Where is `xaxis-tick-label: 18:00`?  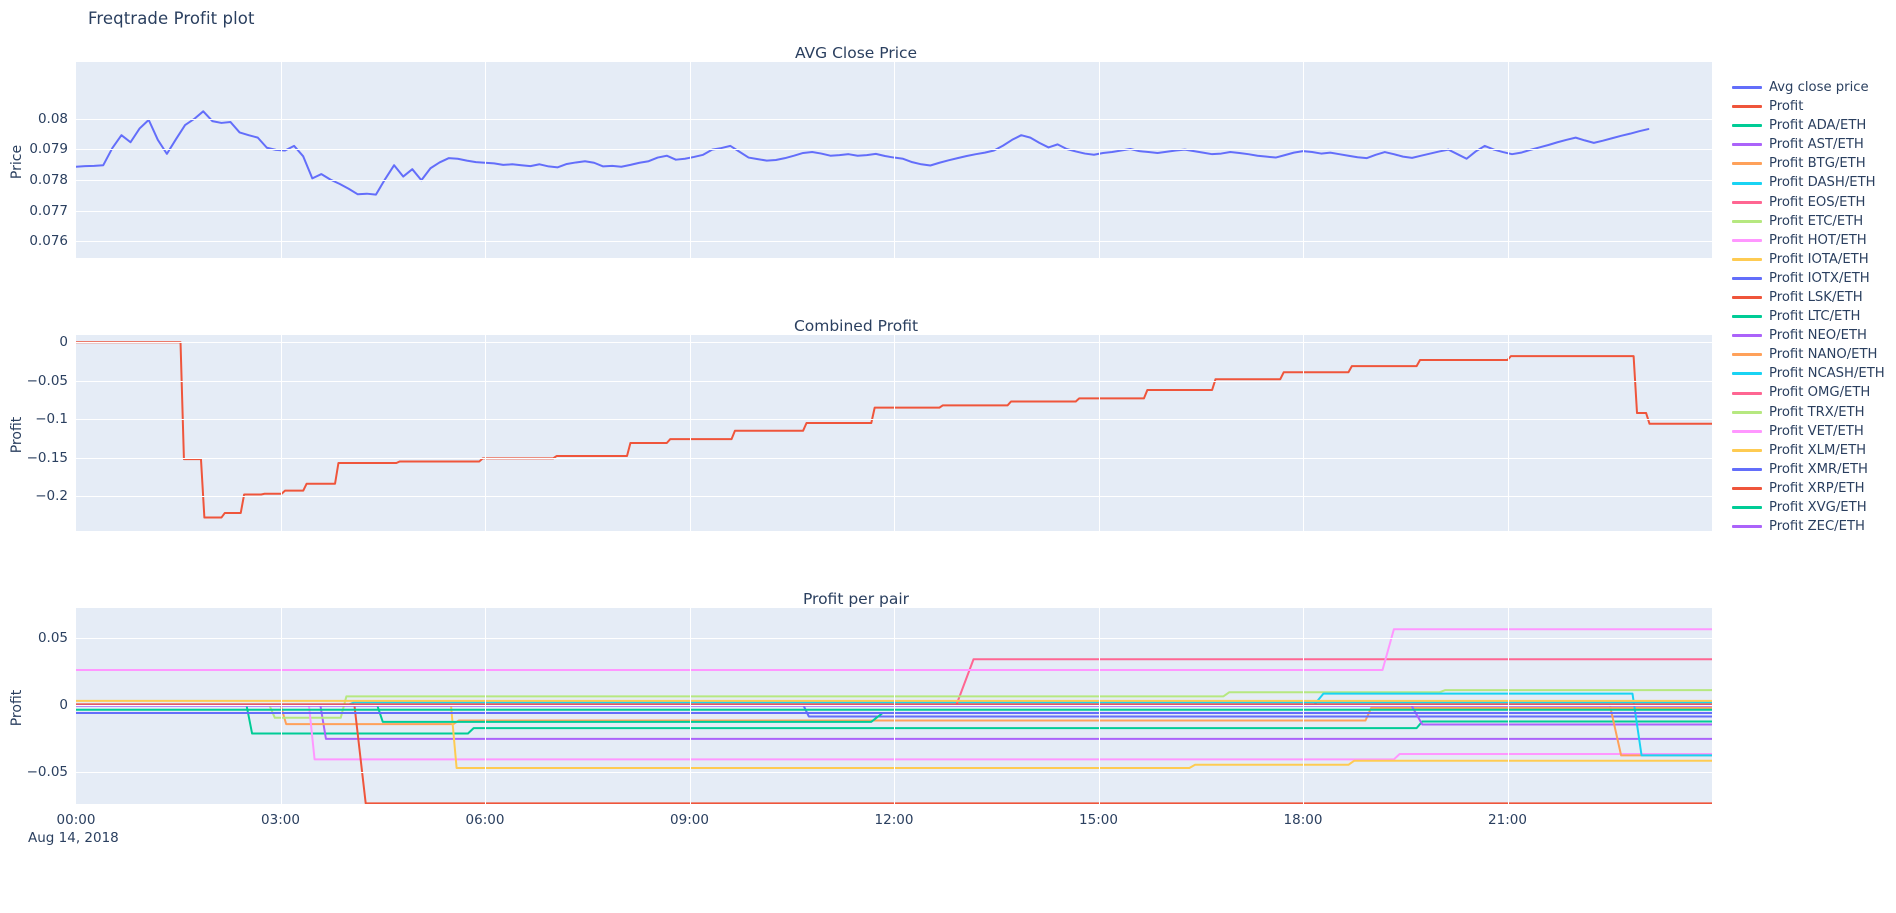
xaxis-tick-label: 18:00 is located at coordinates (1303, 820).